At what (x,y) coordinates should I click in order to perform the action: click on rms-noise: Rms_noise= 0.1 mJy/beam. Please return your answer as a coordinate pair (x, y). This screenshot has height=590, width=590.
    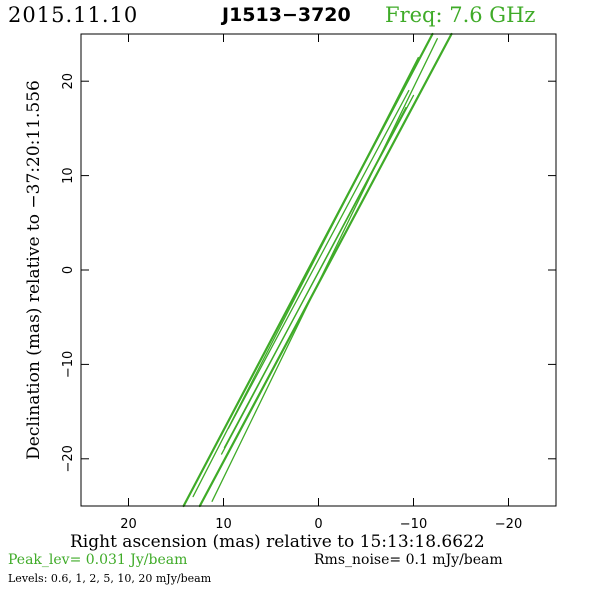
    Looking at the image, I should click on (408, 560).